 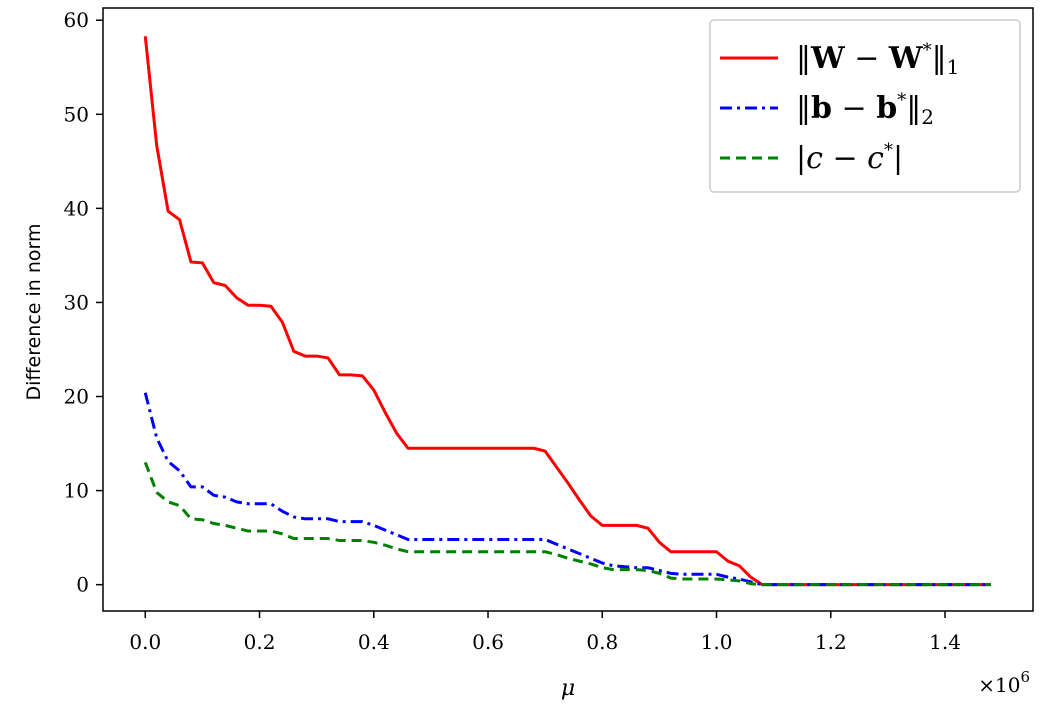 I want to click on y-tick-label: 40, so click(x=76, y=208).